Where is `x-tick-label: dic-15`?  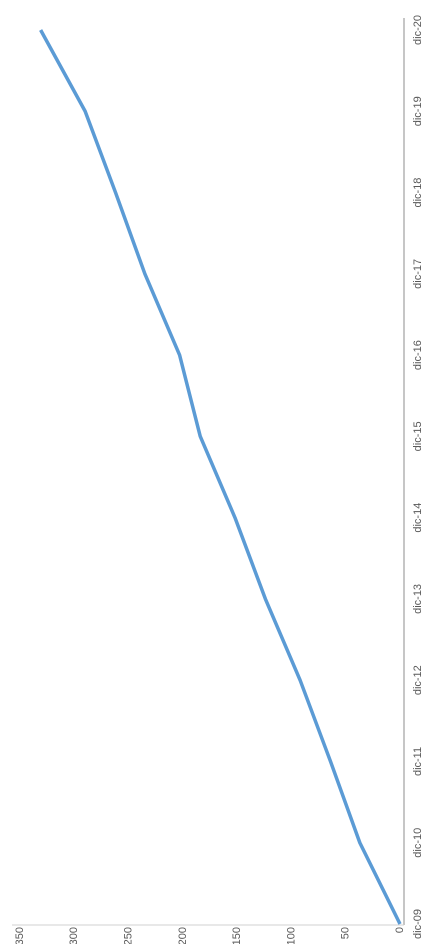
x-tick-label: dic-15 is located at coordinates (418, 436).